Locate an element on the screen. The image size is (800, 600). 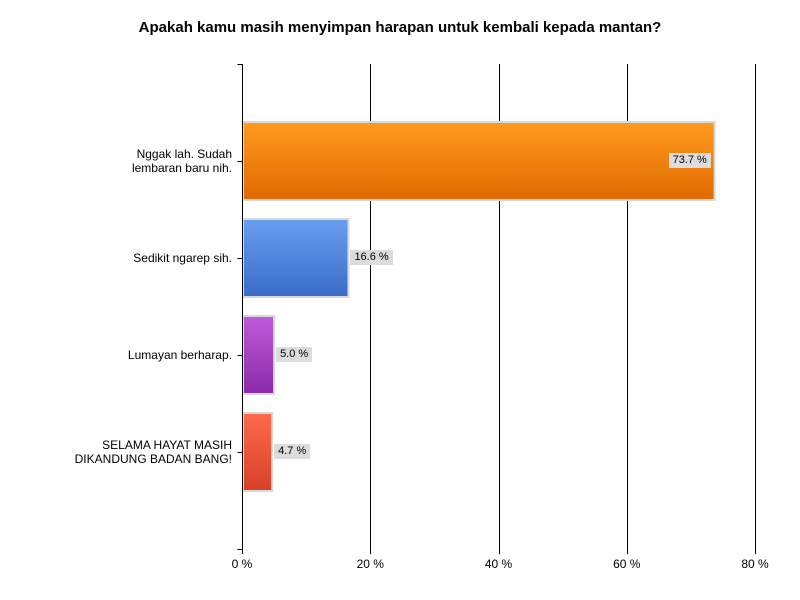
x-tick-label: 20 % is located at coordinates (370, 564).